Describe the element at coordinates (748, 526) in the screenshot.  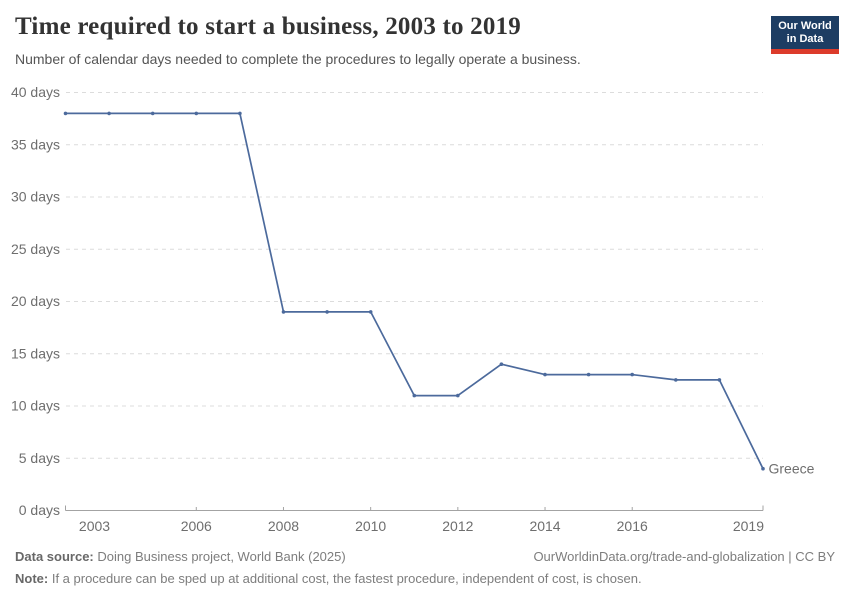
I see `x-tick-label: 2019` at that location.